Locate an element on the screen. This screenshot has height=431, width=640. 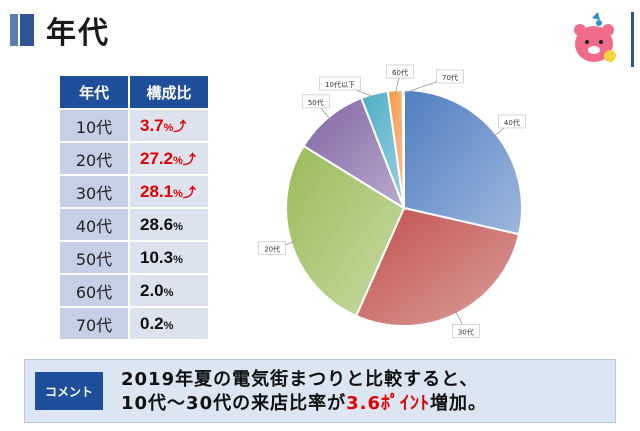
data-label: 70代 is located at coordinates (450, 77).